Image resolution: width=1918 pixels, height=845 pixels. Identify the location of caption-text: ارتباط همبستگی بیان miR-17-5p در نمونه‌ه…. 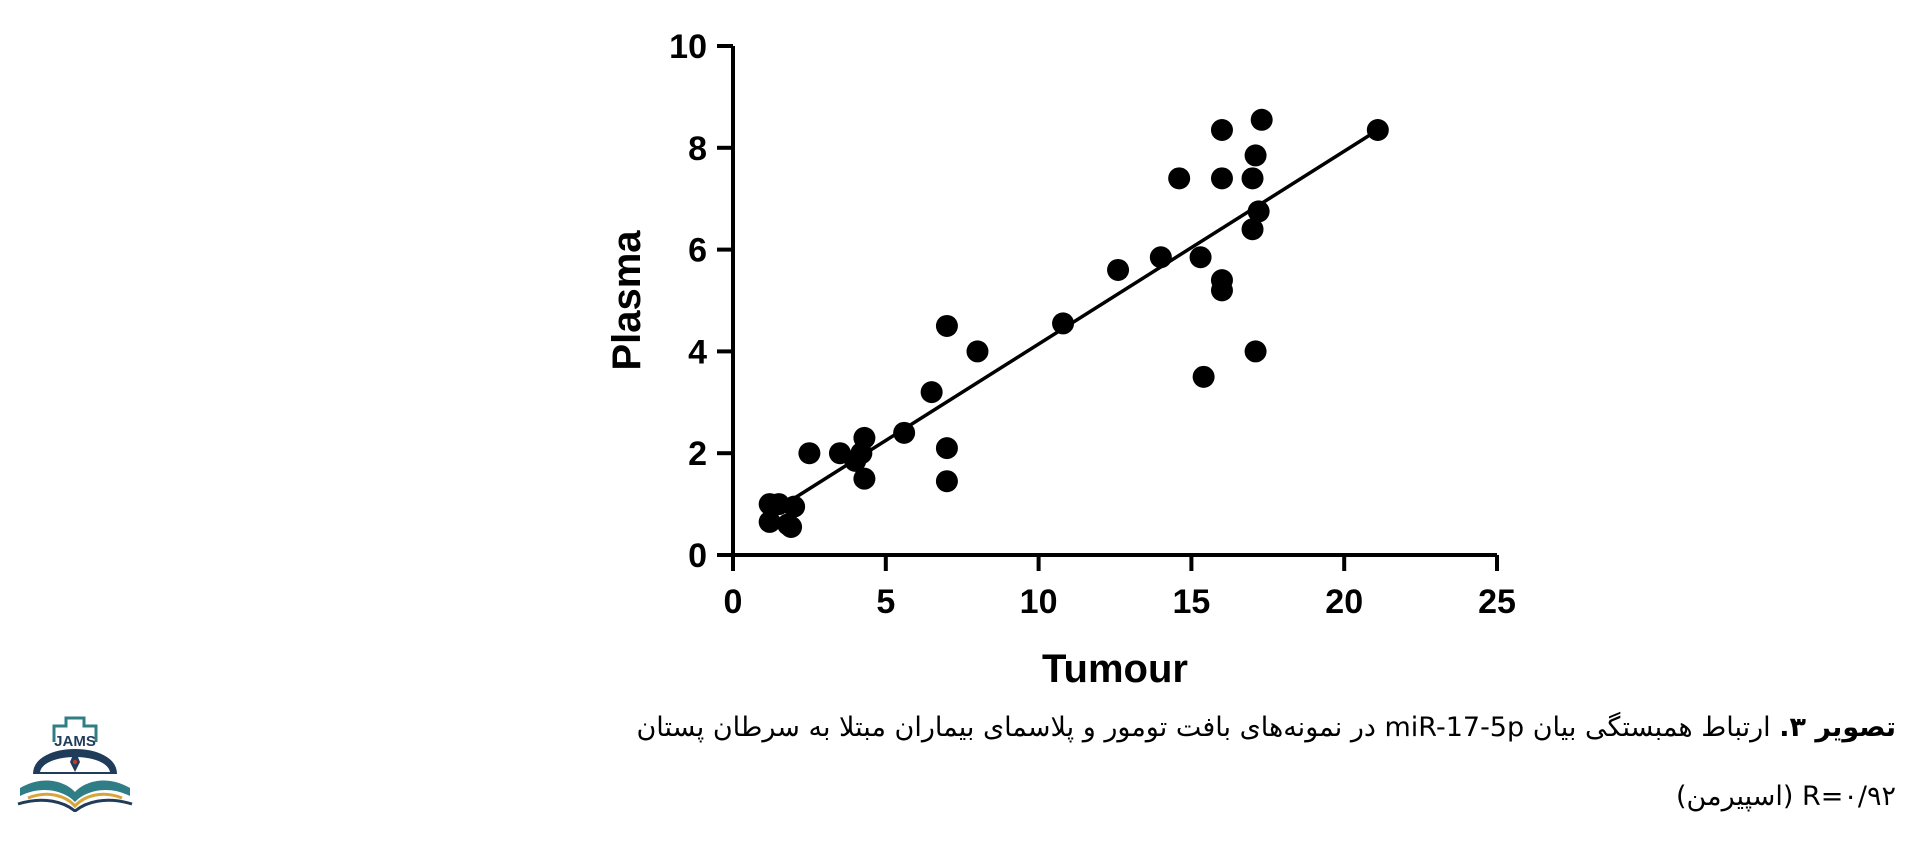
(1208, 727).